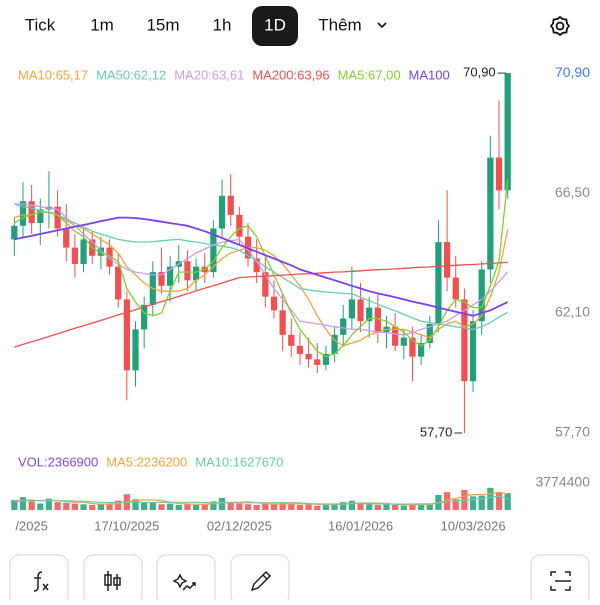 The height and width of the screenshot is (605, 600). Describe the element at coordinates (360, 525) in the screenshot. I see `x-tick-label: 16/01/2026` at that location.